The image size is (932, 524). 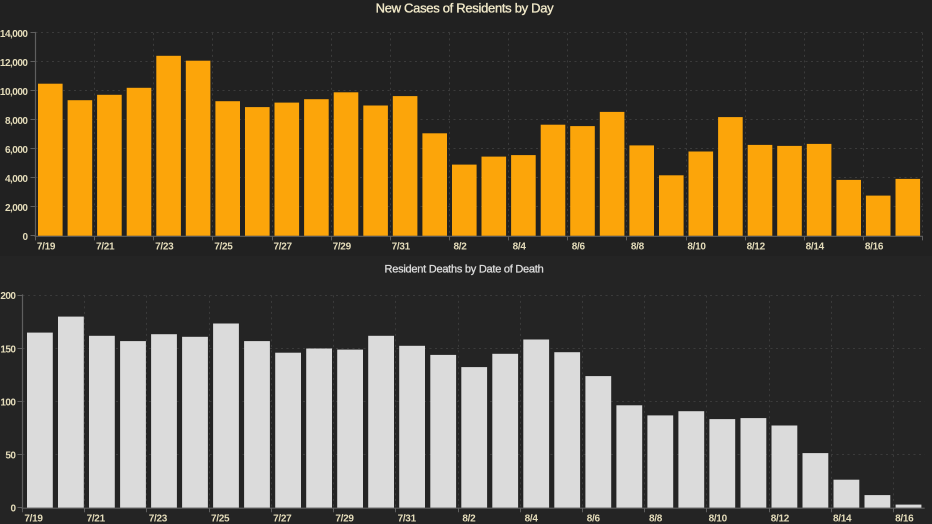 I want to click on svg-text: 200, so click(x=8, y=296).